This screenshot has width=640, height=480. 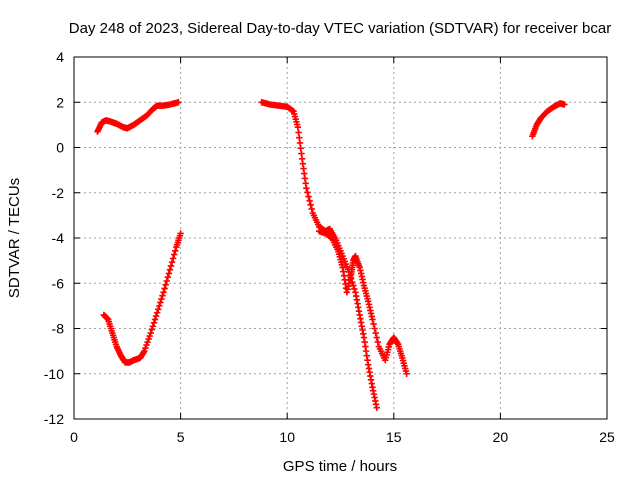 I want to click on y-axis-label: SDTVAR / TECUs, so click(x=14, y=238).